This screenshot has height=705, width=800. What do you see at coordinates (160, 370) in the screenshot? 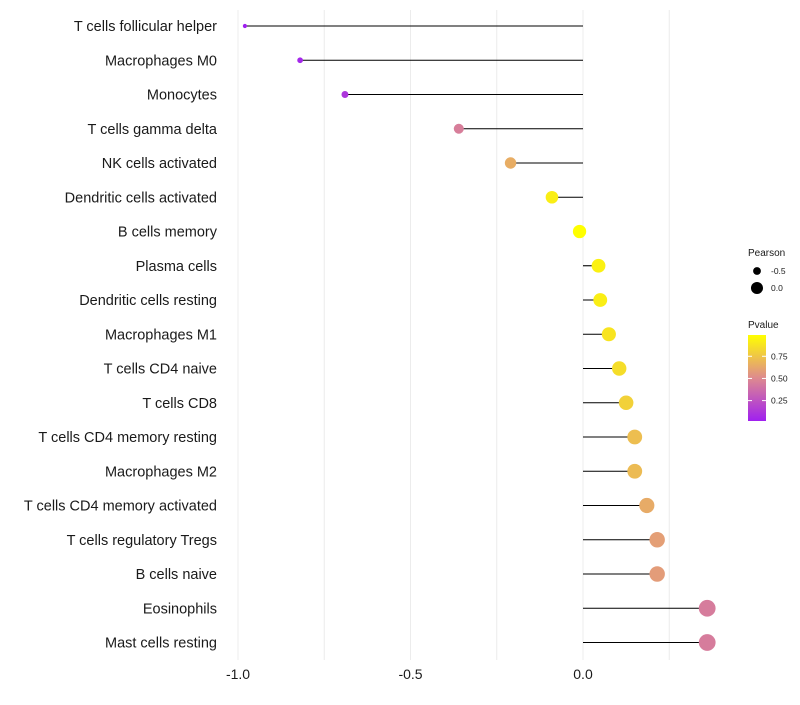
I see `category-label-10: T cells CD4 naive` at bounding box center [160, 370].